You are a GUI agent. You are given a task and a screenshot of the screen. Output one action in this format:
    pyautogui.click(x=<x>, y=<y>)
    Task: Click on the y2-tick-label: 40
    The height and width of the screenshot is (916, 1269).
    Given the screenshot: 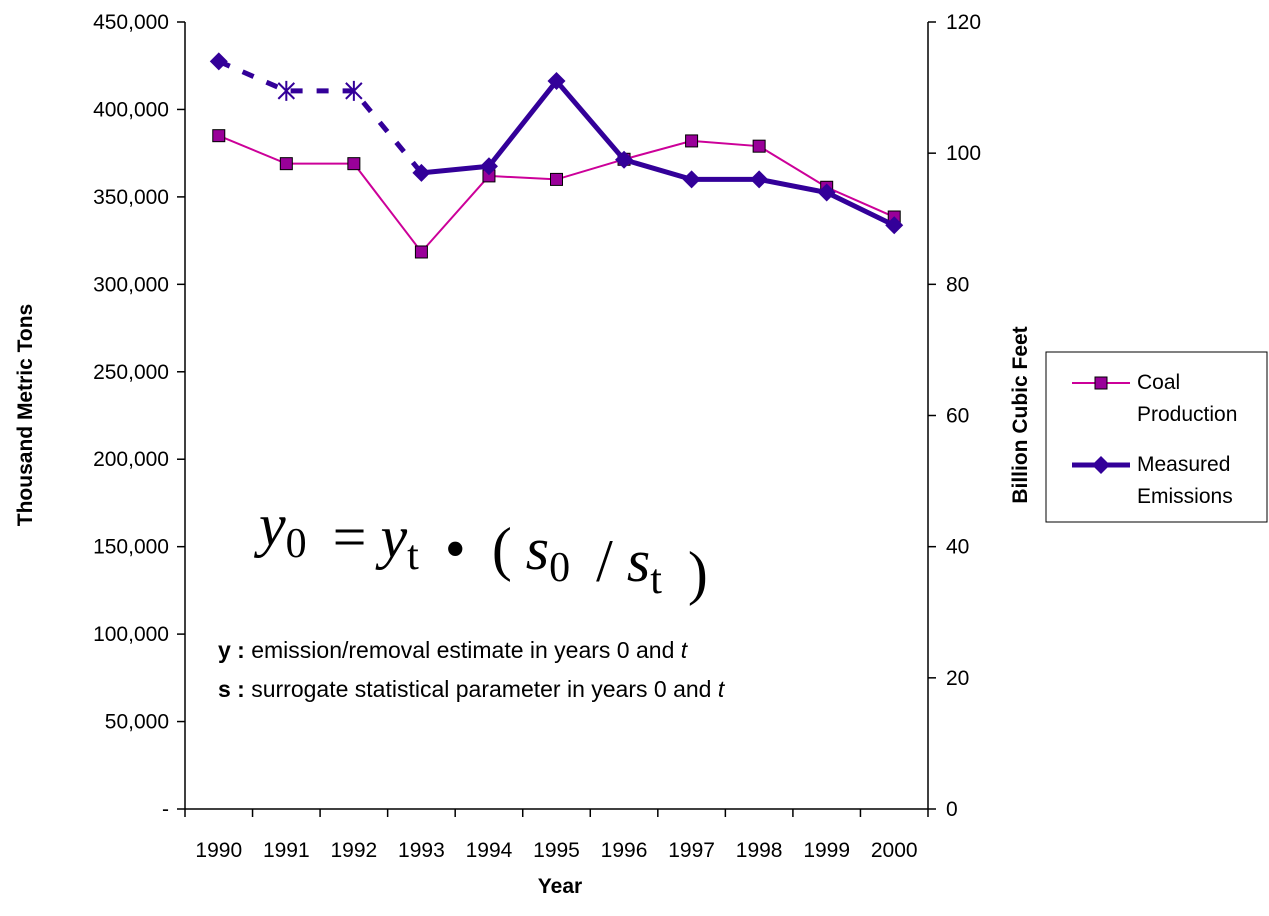 What is the action you would take?
    pyautogui.click(x=957, y=547)
    